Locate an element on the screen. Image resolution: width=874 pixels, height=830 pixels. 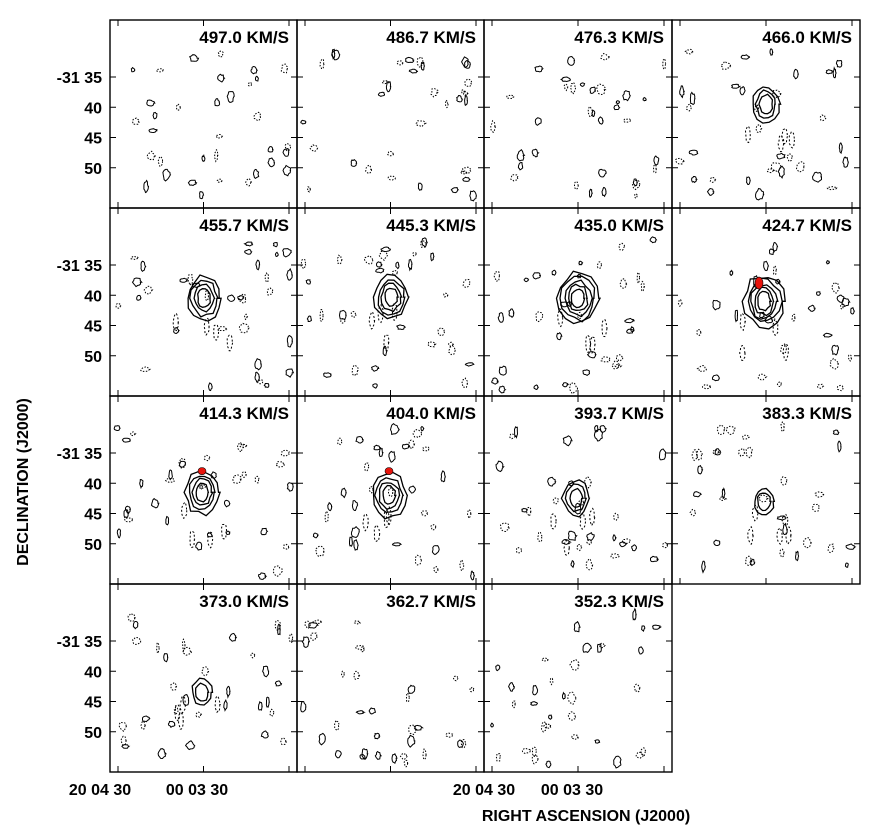
channel-panel: 435.0 KM/S is located at coordinates (578, 302).